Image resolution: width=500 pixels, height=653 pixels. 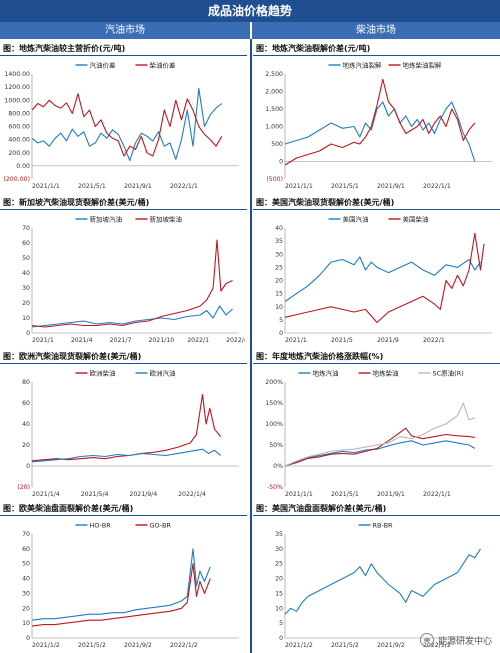 I want to click on y-tick-label: 500, so click(x=277, y=144).